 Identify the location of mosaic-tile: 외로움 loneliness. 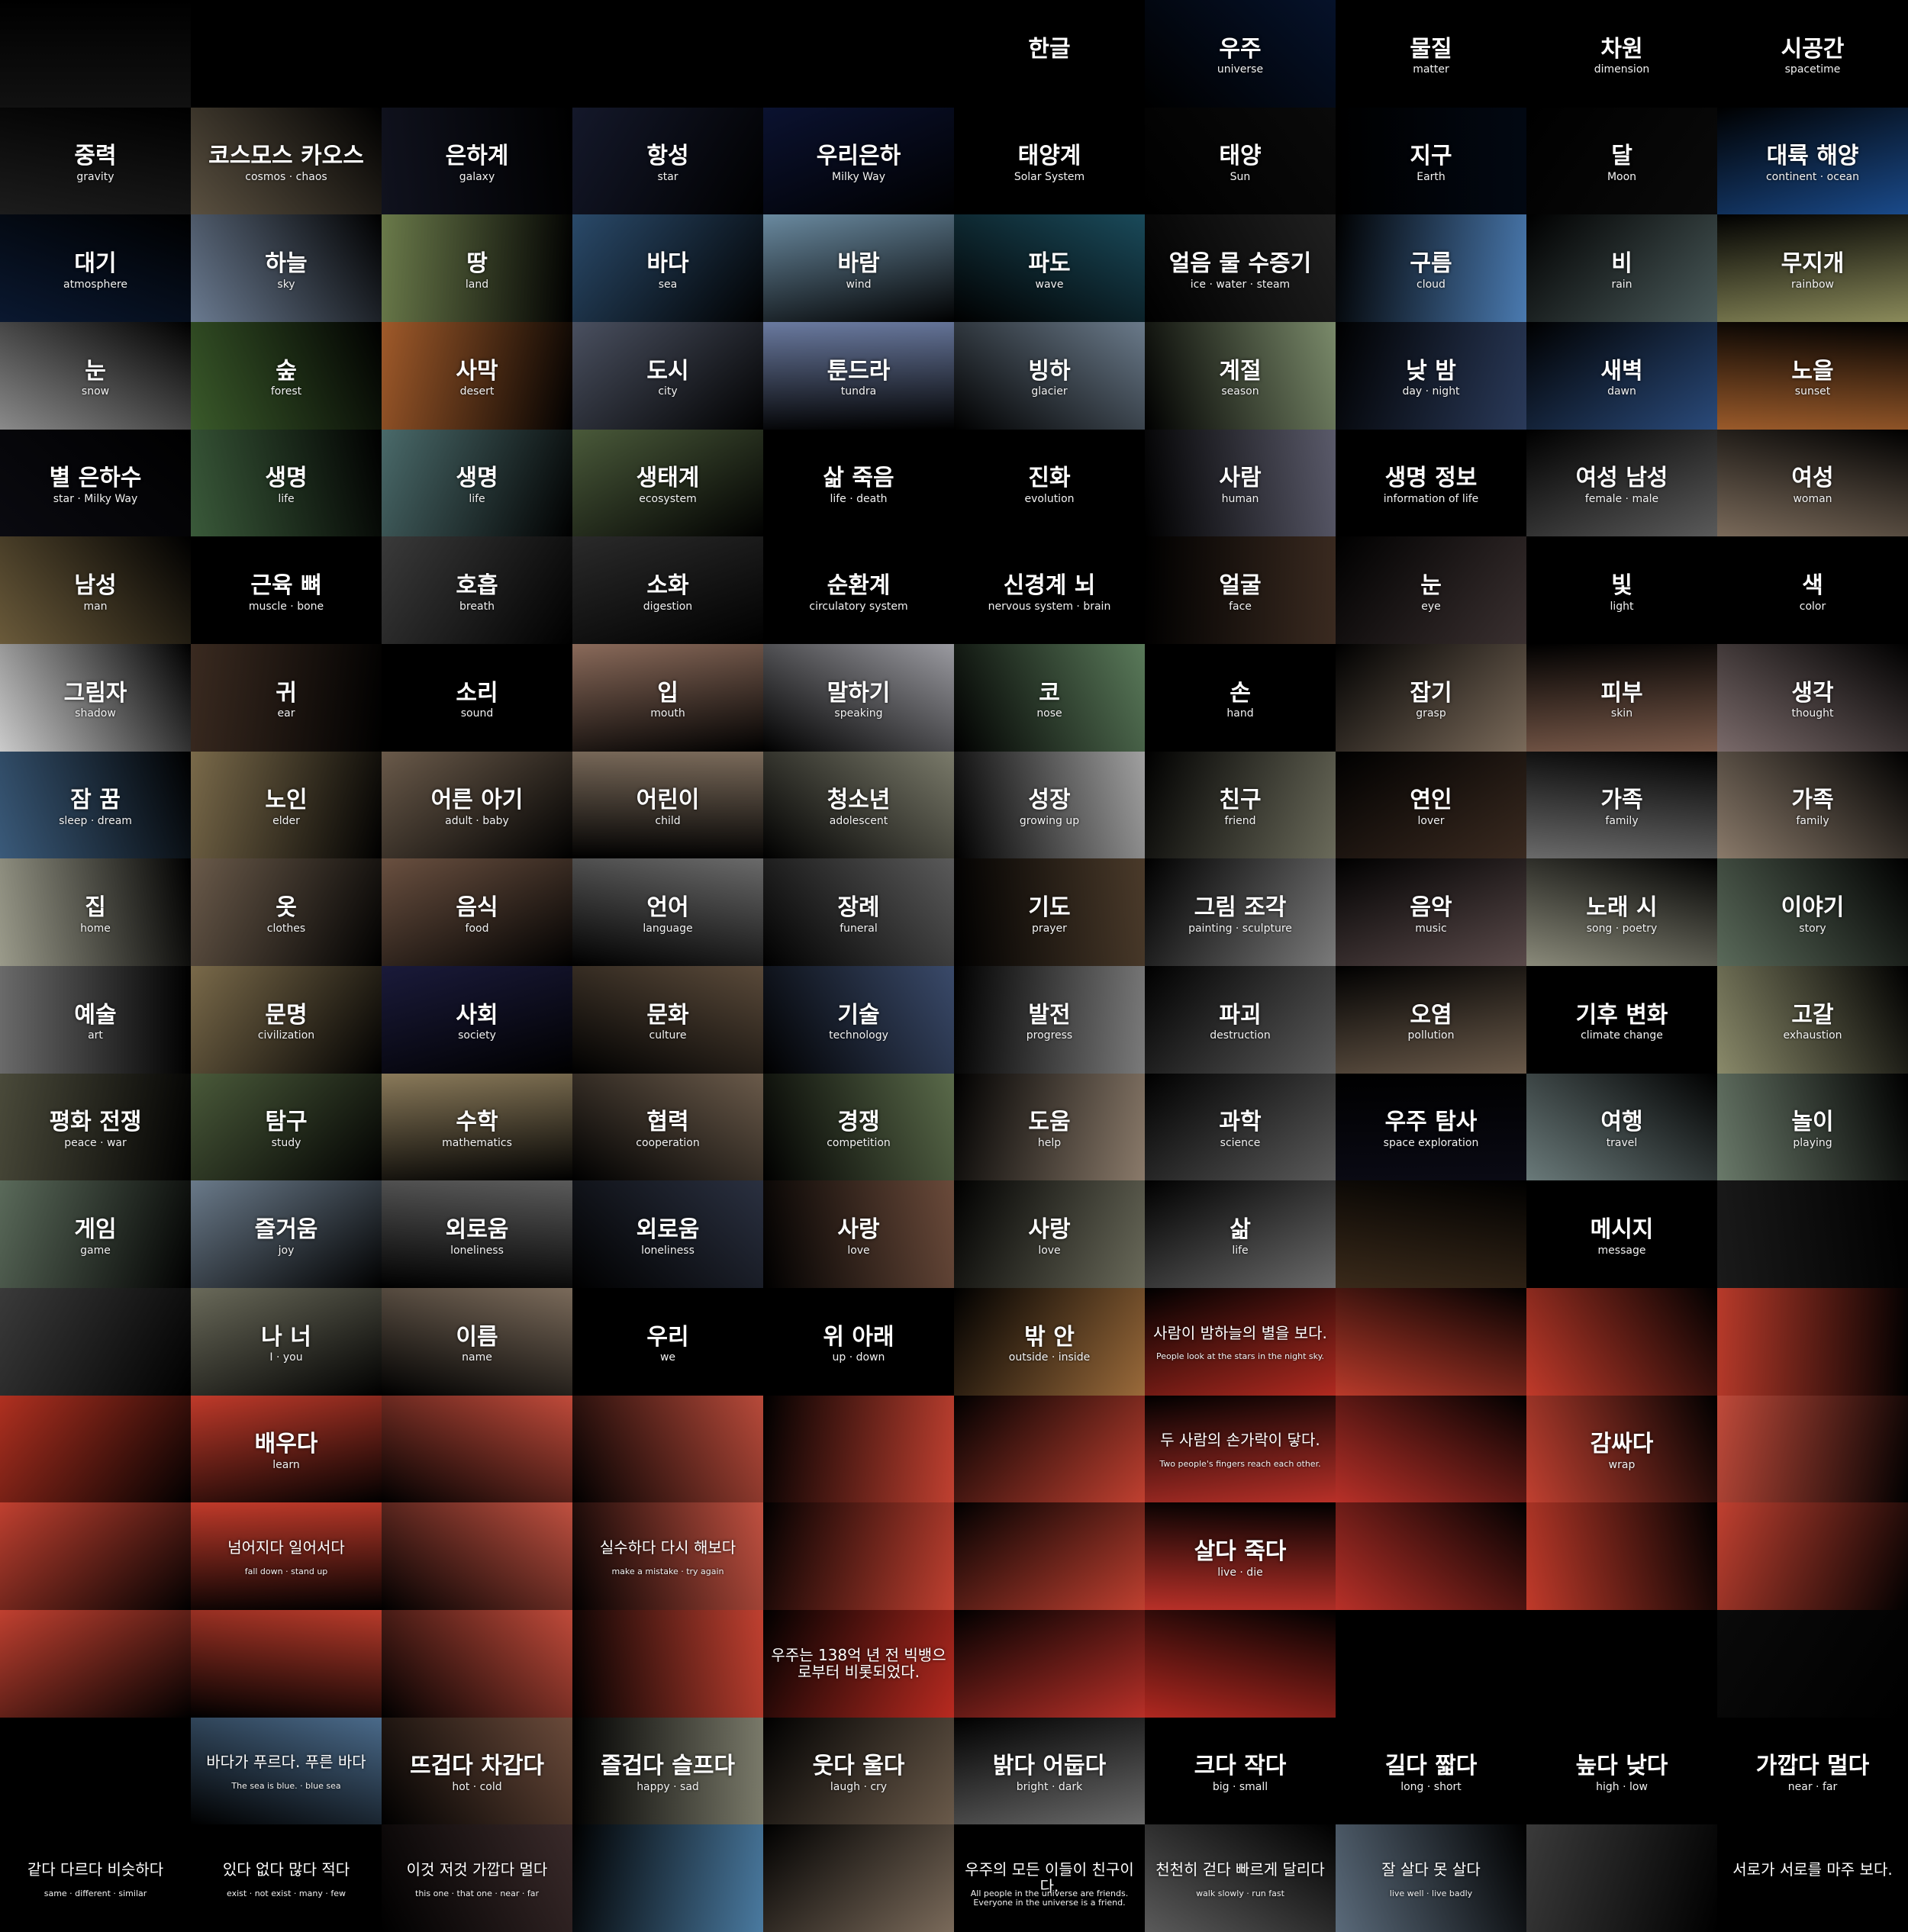
(477, 1234).